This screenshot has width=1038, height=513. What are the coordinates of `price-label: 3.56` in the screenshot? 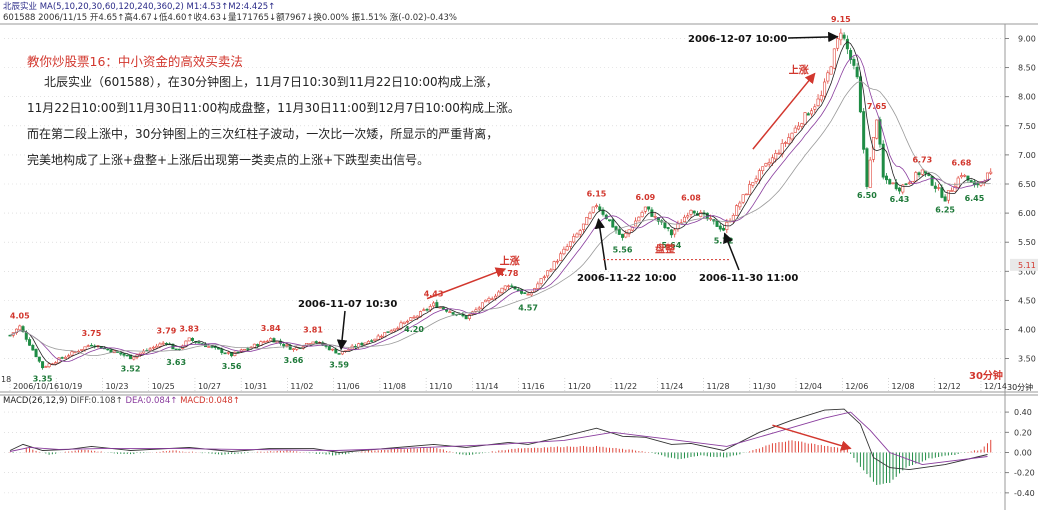 It's located at (232, 366).